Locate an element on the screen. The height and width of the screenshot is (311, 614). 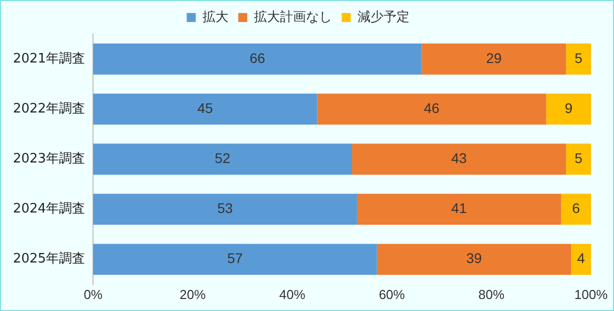
data-label: 9 is located at coordinates (568, 108).